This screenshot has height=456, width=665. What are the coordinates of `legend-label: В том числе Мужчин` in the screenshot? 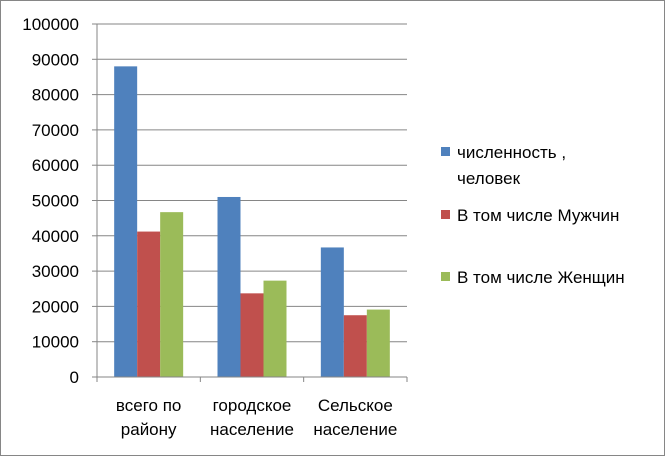 It's located at (538, 215).